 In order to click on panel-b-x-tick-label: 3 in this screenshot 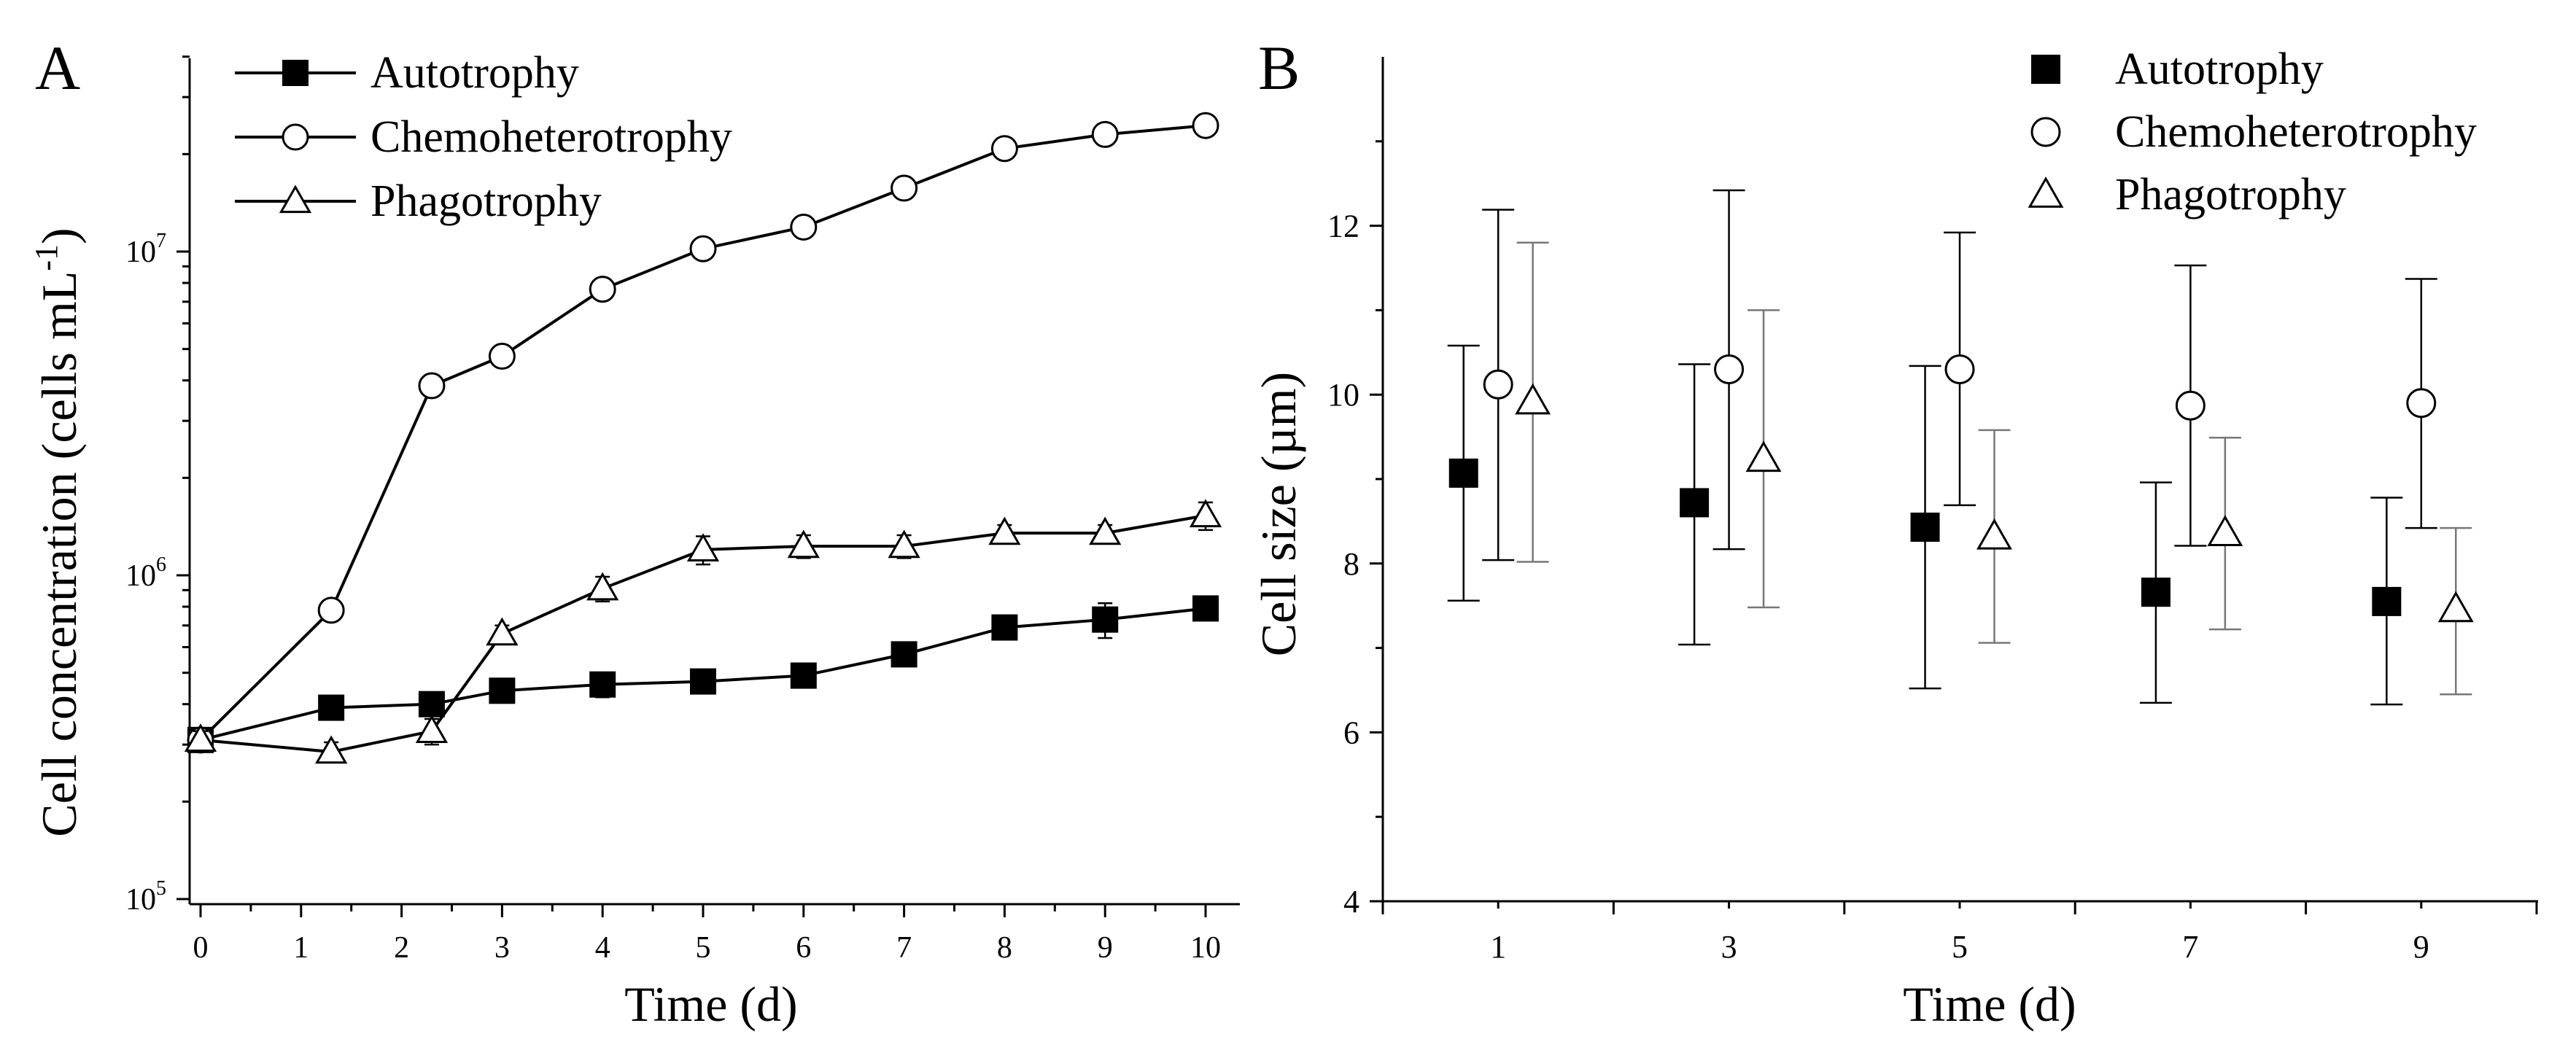, I will do `click(1729, 947)`.